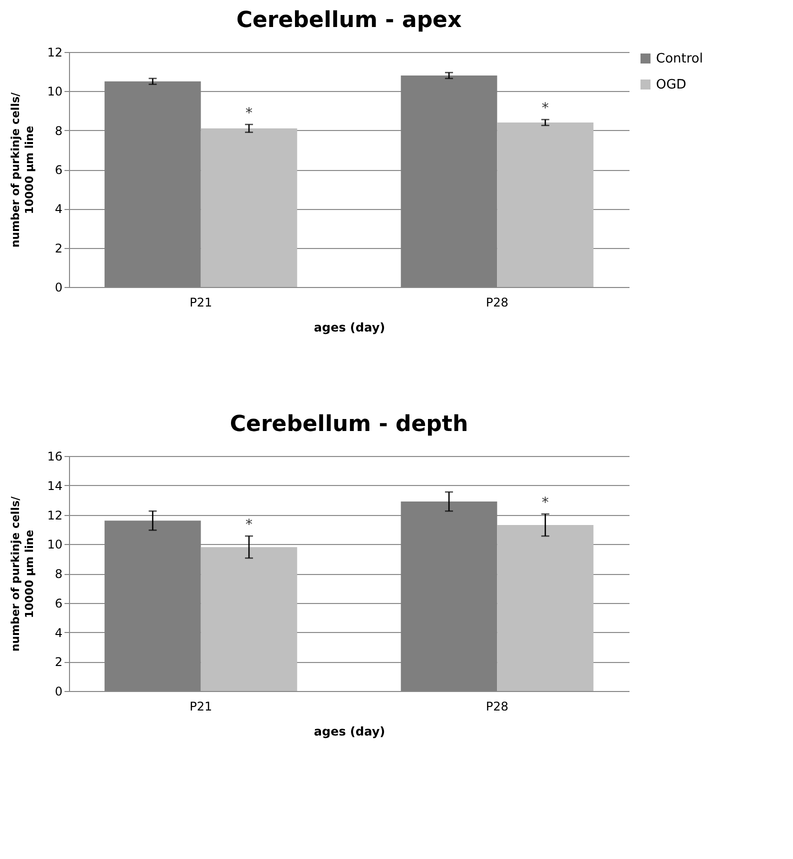 The image size is (793, 859). I want to click on chart-title: Cerebellum - depth, so click(349, 424).